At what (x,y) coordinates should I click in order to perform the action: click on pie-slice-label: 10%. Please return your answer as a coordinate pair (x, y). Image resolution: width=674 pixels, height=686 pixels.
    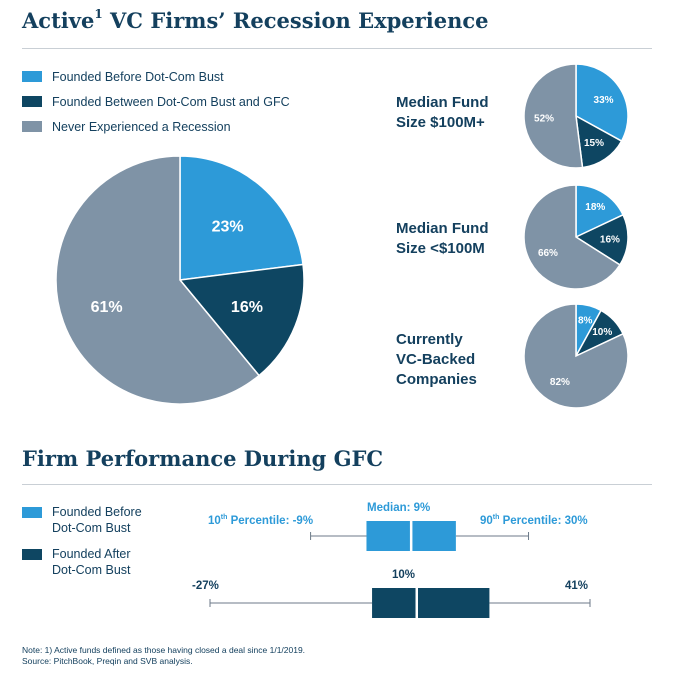
    Looking at the image, I should click on (602, 332).